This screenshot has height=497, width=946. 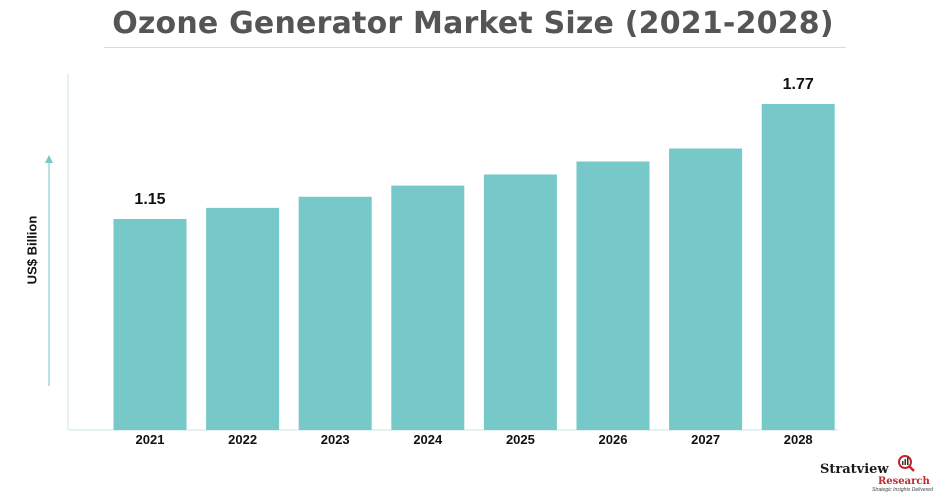 What do you see at coordinates (854, 469) in the screenshot?
I see `logo-name: Stratview` at bounding box center [854, 469].